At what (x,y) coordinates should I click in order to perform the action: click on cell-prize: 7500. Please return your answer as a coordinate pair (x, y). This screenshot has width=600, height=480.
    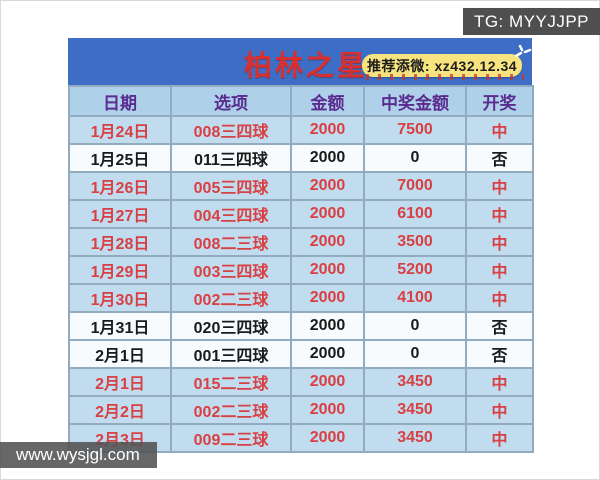
    Looking at the image, I should click on (415, 130).